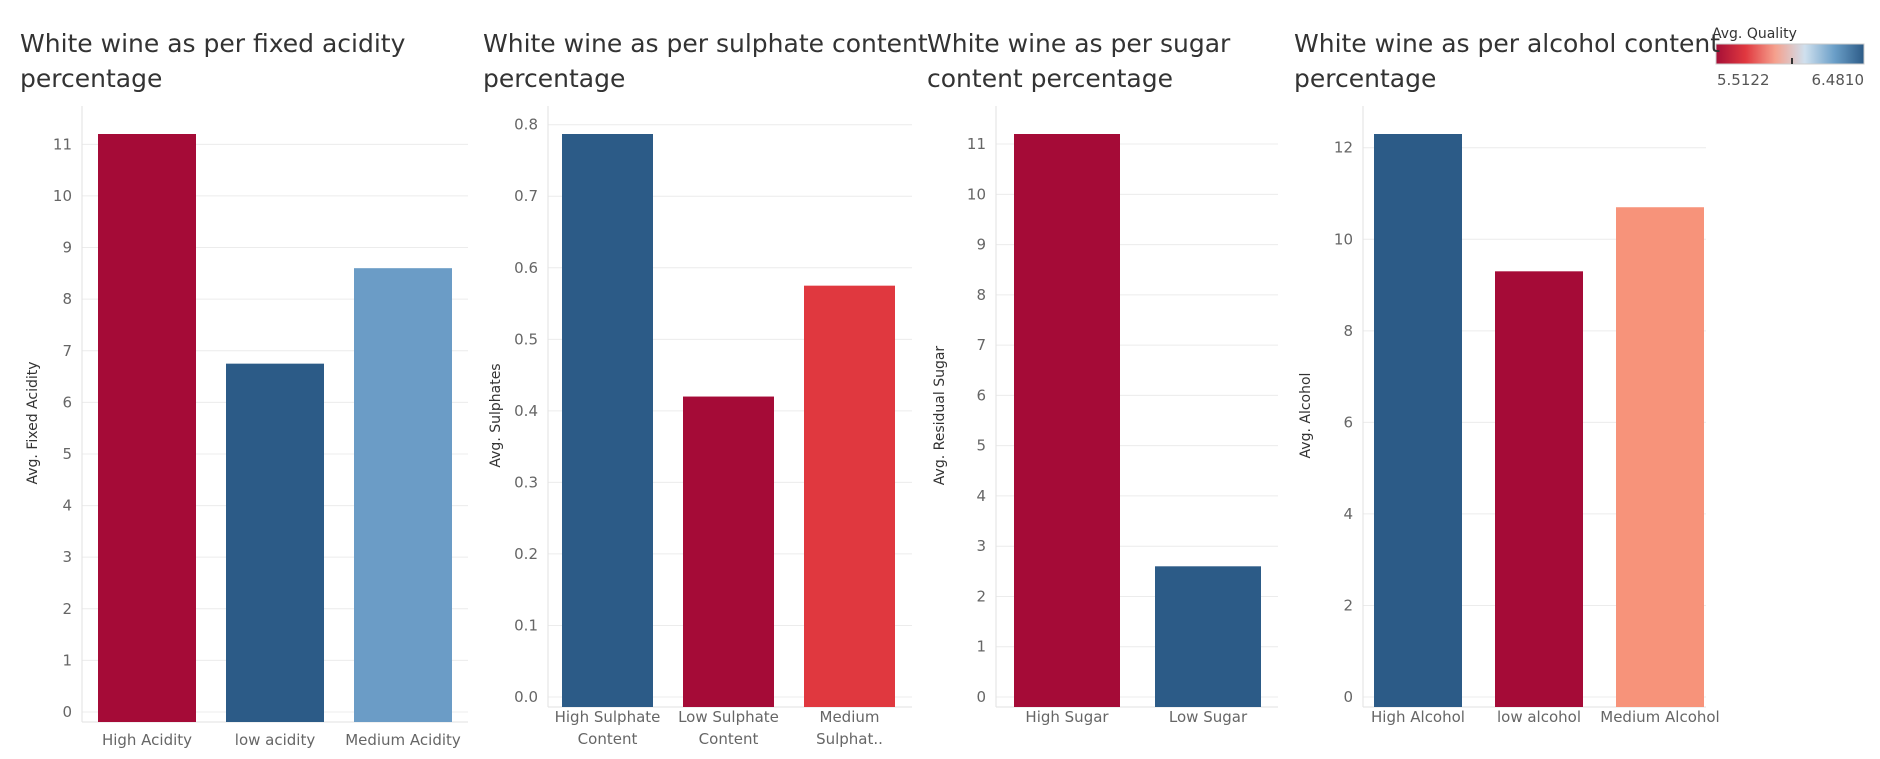 This screenshot has height=759, width=1880. Describe the element at coordinates (1659, 717) in the screenshot. I see `x-category-label: Medium Alcohol` at that location.